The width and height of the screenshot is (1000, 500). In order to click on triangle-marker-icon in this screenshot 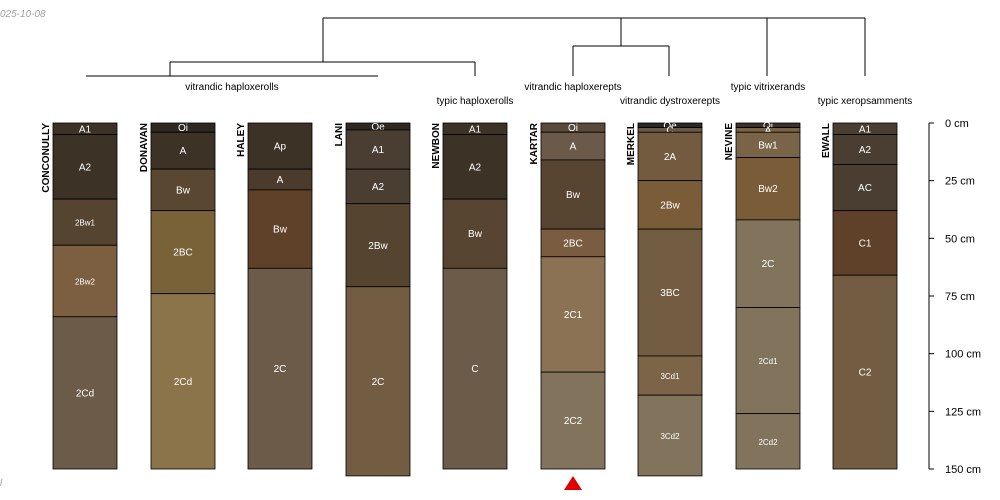, I will do `click(573, 483)`.